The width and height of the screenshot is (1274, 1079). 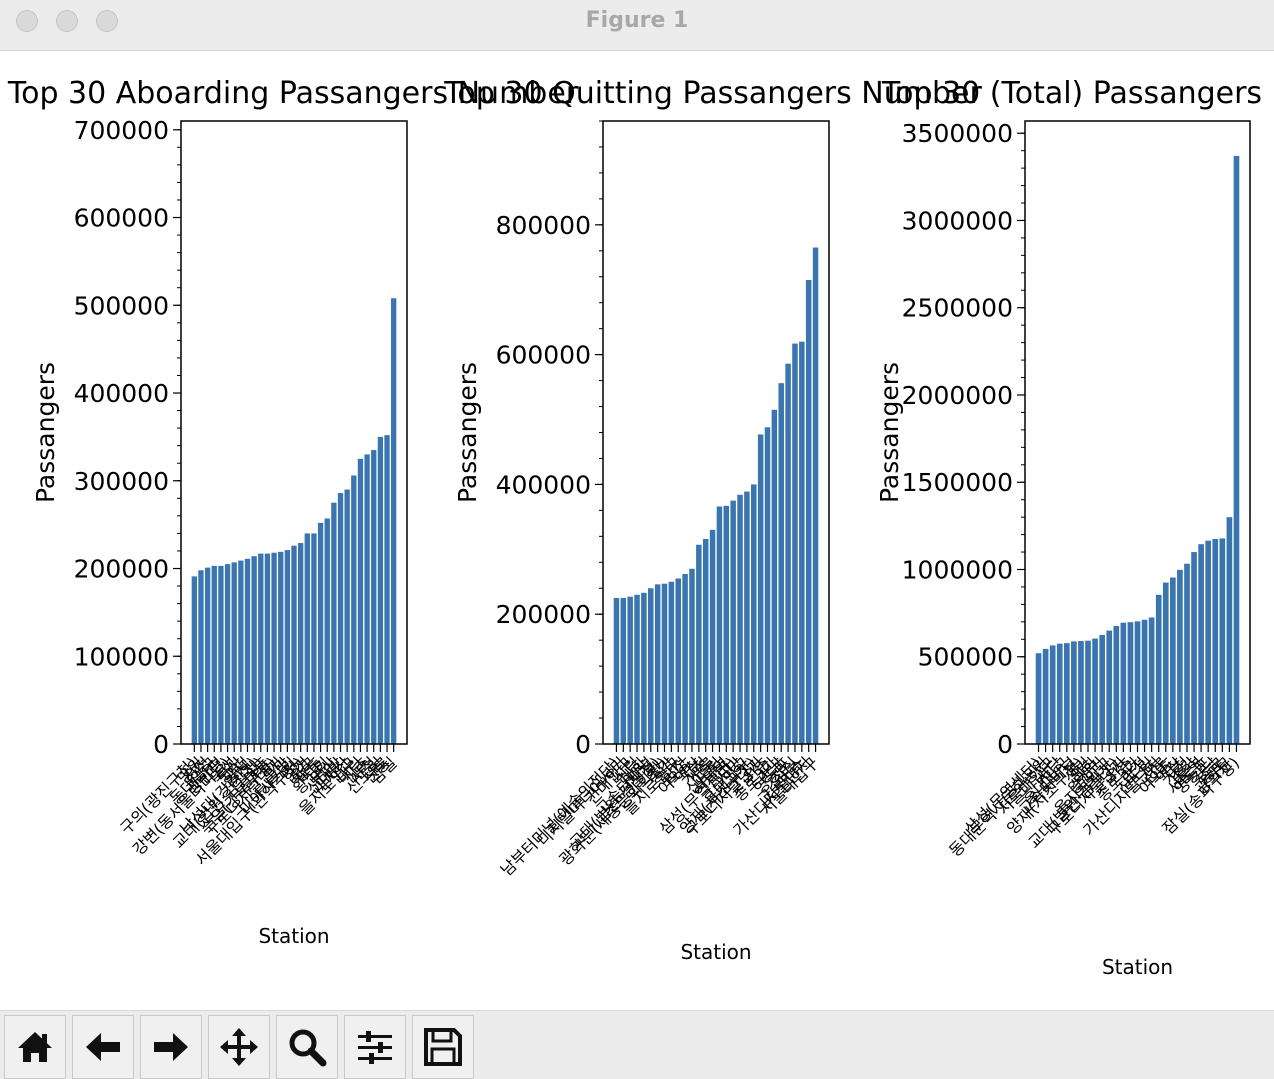 What do you see at coordinates (293, 93) in the screenshot?
I see `chart-title: Top 30 Aboarding Passangers Number` at bounding box center [293, 93].